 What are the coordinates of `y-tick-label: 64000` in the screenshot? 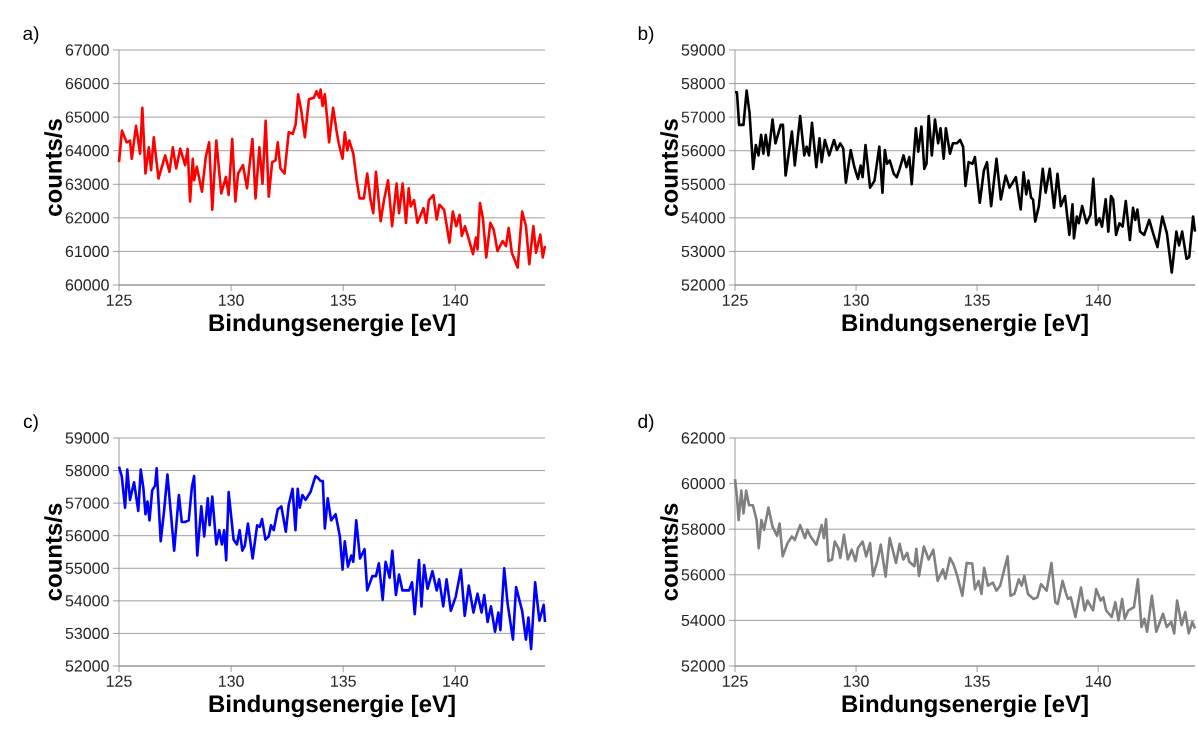 It's located at (87, 151).